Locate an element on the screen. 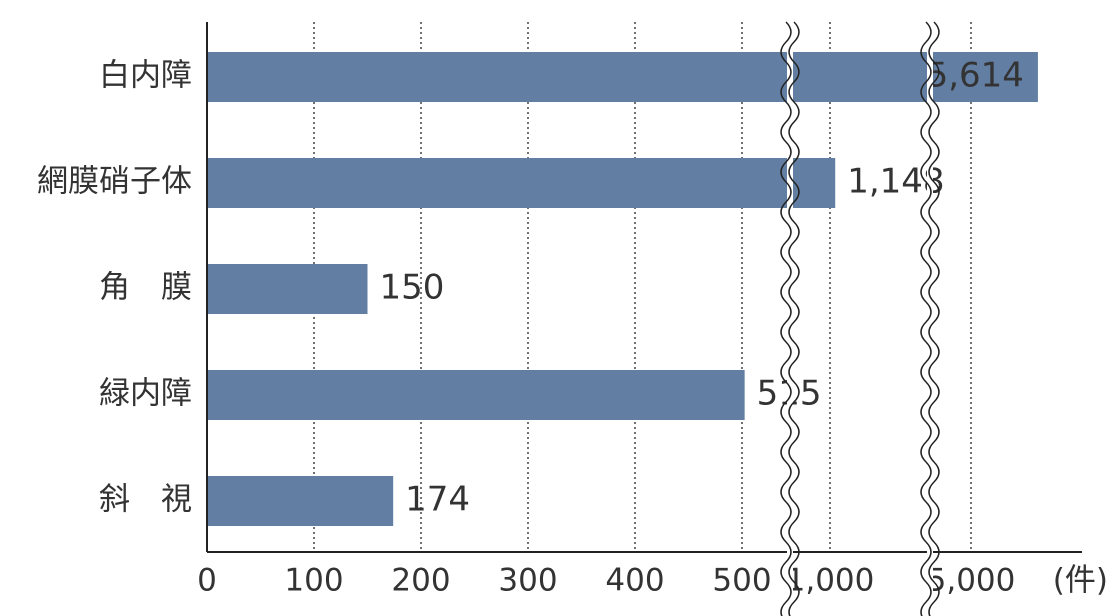 The width and height of the screenshot is (1110, 616). x-tick-label: 200 is located at coordinates (420, 581).